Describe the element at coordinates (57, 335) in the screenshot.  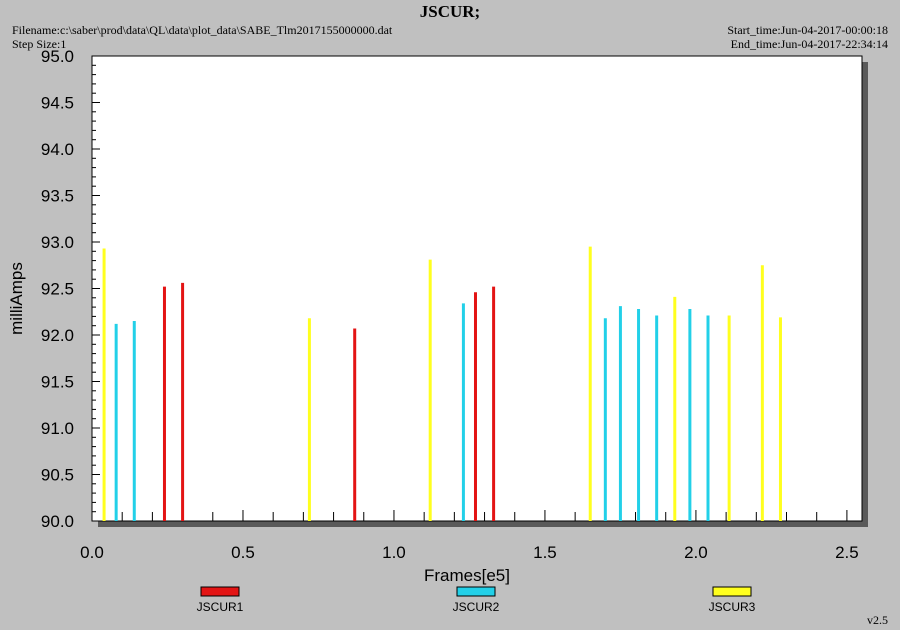
I see `y-tick-label: 92.0` at that location.